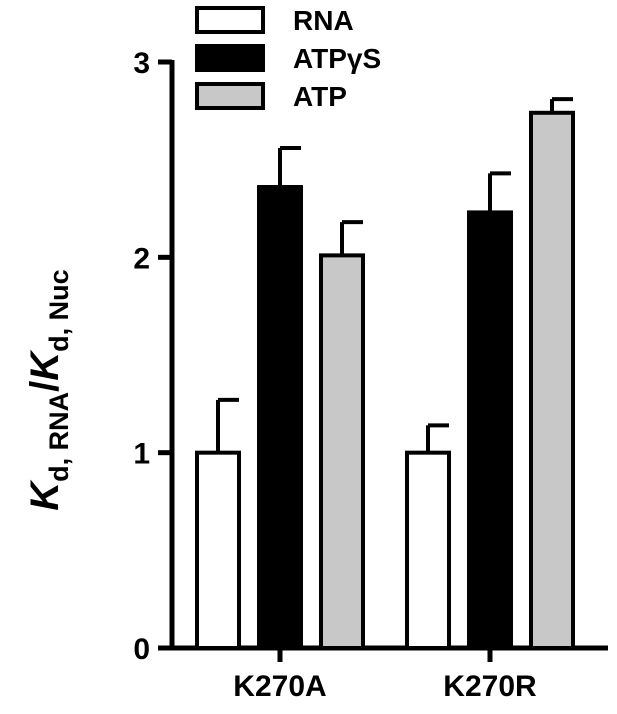  What do you see at coordinates (141, 649) in the screenshot?
I see `y-tick-label: 0` at bounding box center [141, 649].